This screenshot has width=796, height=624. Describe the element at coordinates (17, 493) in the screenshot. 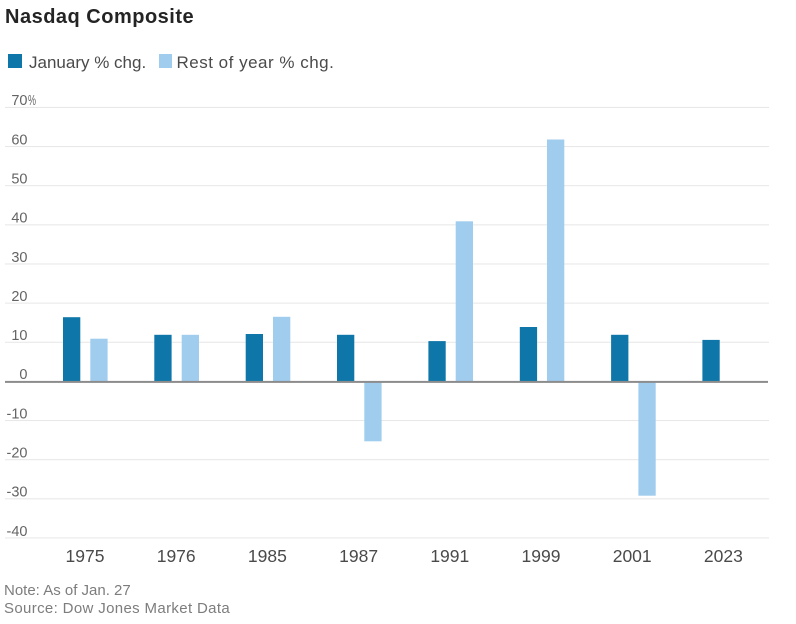

I see `svg-text: -30` at that location.